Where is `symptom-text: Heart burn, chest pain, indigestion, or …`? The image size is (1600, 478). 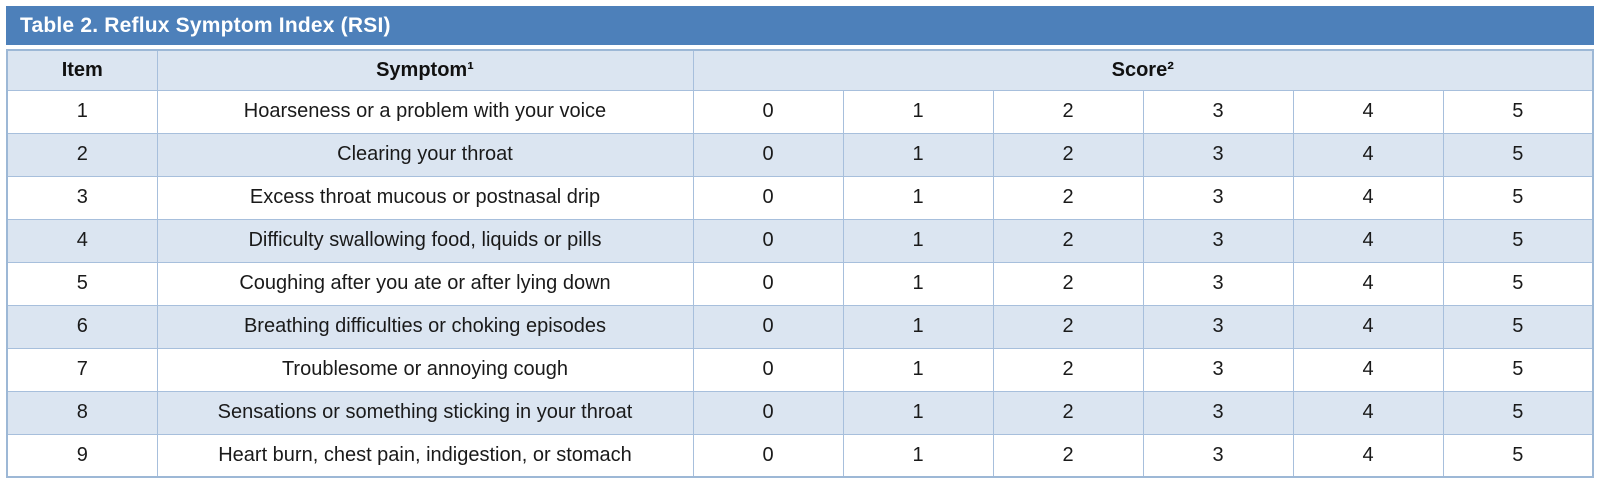
symptom-text: Heart burn, chest pain, indigestion, or … is located at coordinates (425, 455).